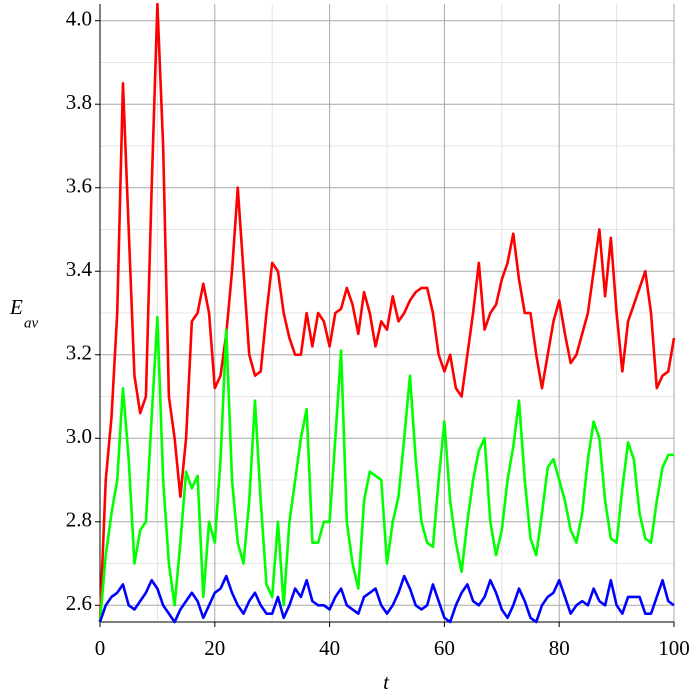 The image size is (700, 700). What do you see at coordinates (79, 269) in the screenshot?
I see `y-tick-label: 3.4` at bounding box center [79, 269].